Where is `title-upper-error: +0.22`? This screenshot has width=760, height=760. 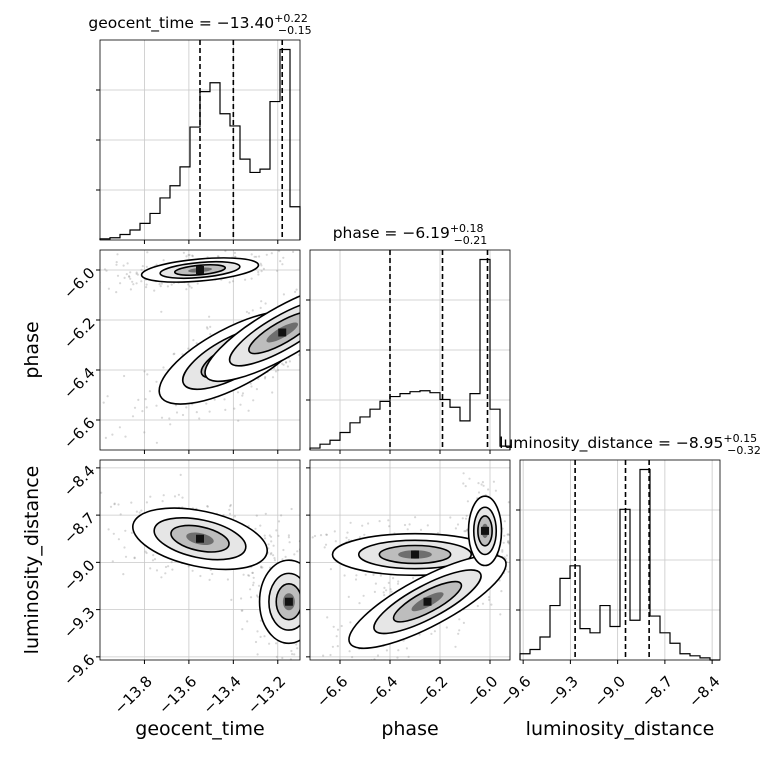
title-upper-error: +0.22 is located at coordinates (291, 18).